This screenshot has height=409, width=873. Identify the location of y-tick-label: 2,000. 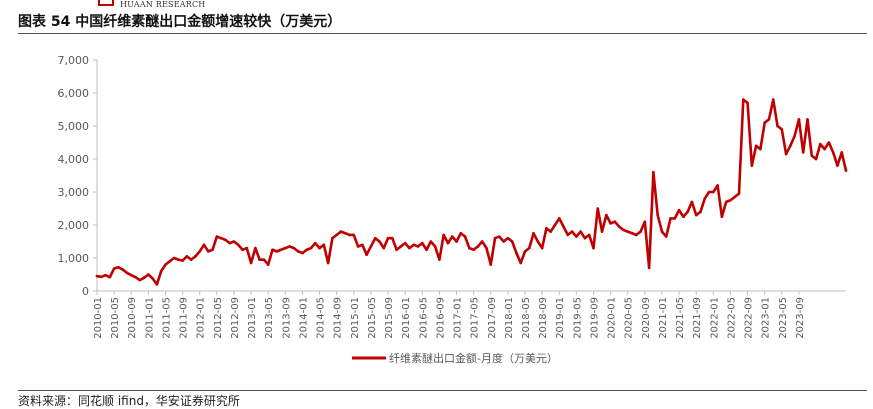
(74, 225).